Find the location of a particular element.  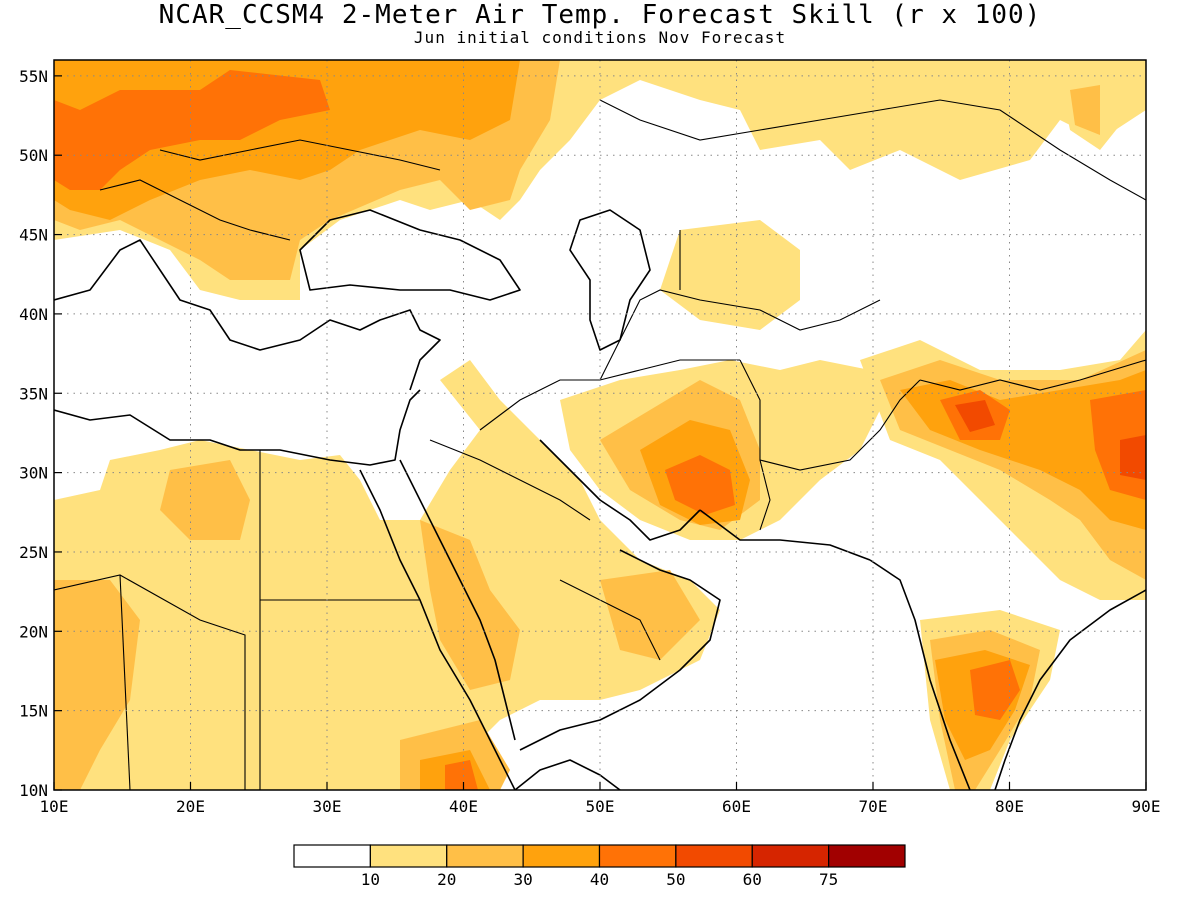

legend-label: 20 is located at coordinates (446, 879).